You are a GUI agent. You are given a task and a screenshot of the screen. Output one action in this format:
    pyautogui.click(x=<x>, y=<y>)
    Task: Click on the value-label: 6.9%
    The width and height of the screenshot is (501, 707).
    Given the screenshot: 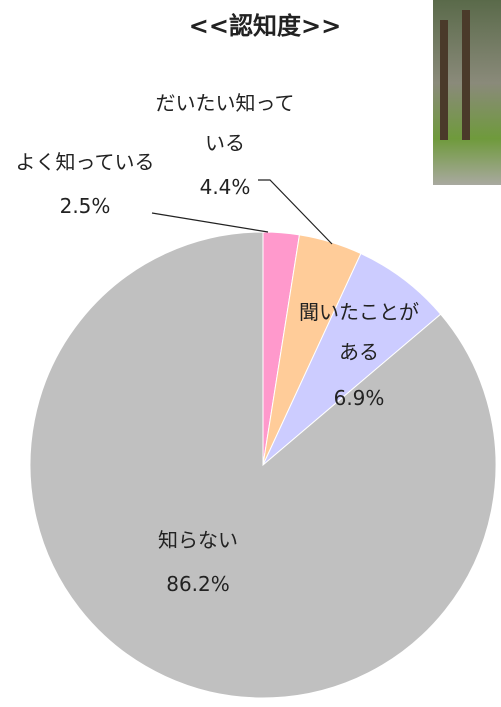 What is the action you would take?
    pyautogui.click(x=359, y=398)
    